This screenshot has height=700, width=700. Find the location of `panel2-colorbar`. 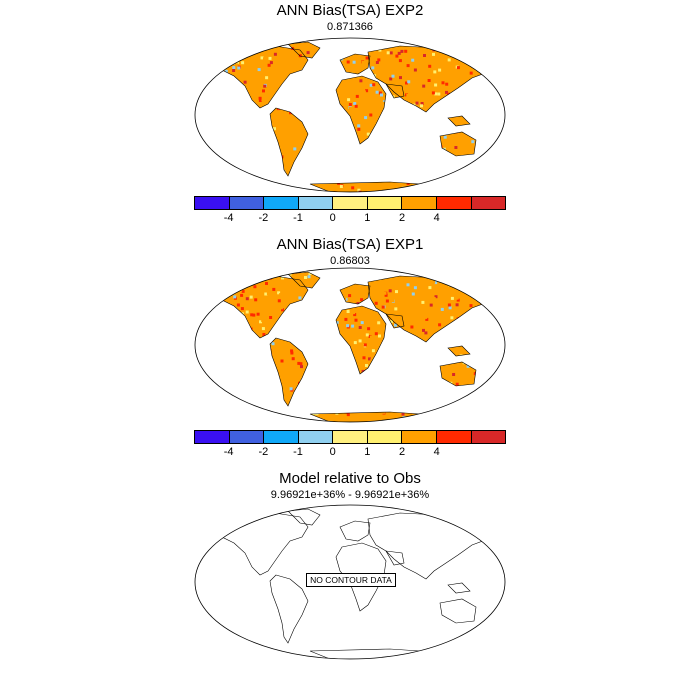

panel2-colorbar is located at coordinates (350, 437).